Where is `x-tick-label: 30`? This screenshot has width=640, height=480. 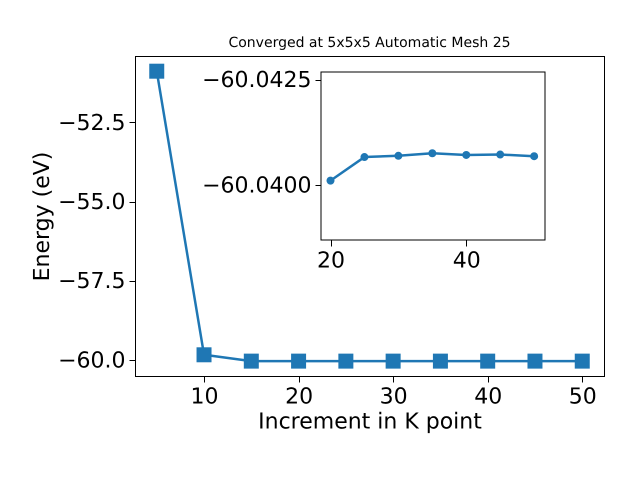
x-tick-label: 30 is located at coordinates (394, 397).